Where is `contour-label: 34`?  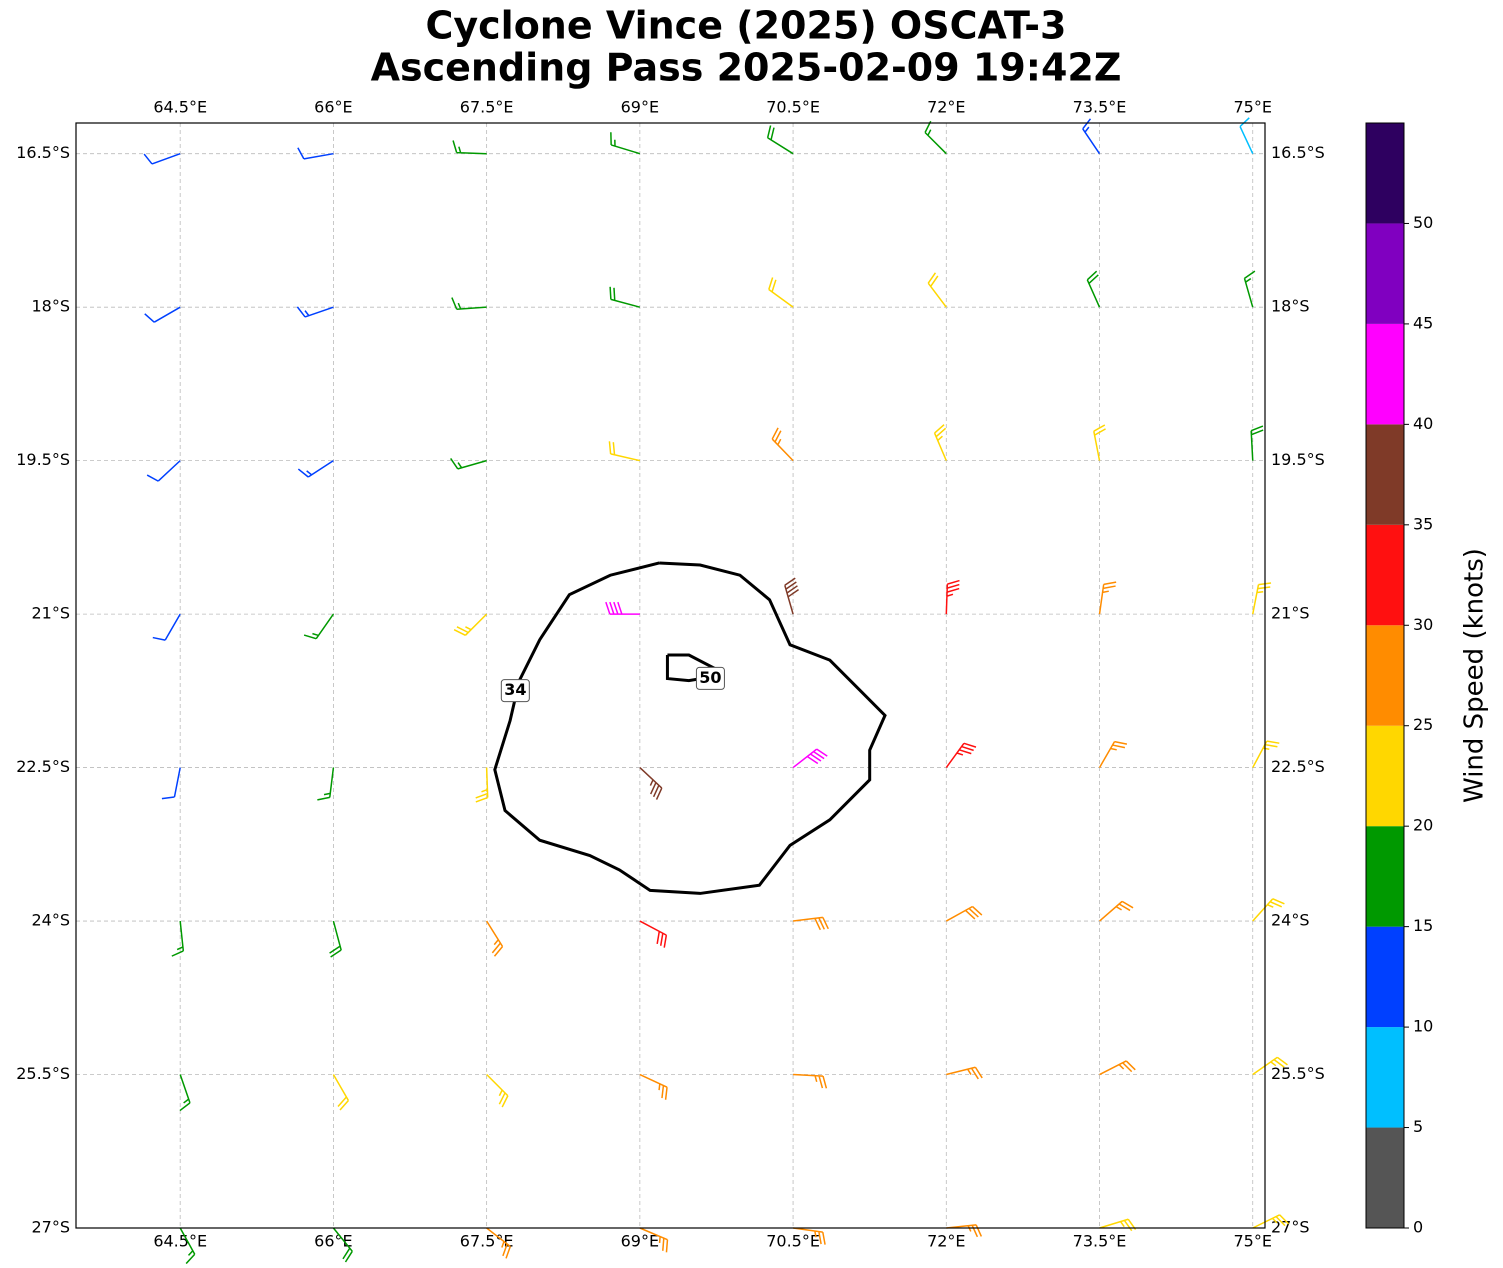 contour-label: 34 is located at coordinates (515, 689).